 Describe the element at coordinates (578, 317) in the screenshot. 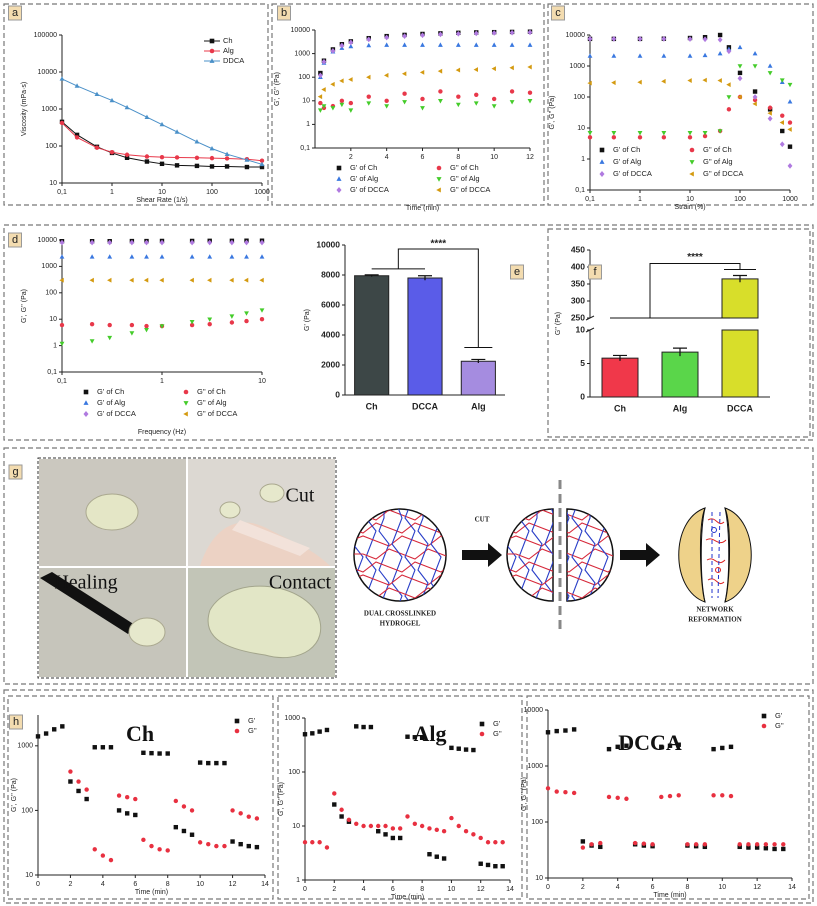

I see `y-tick-label: 250` at that location.